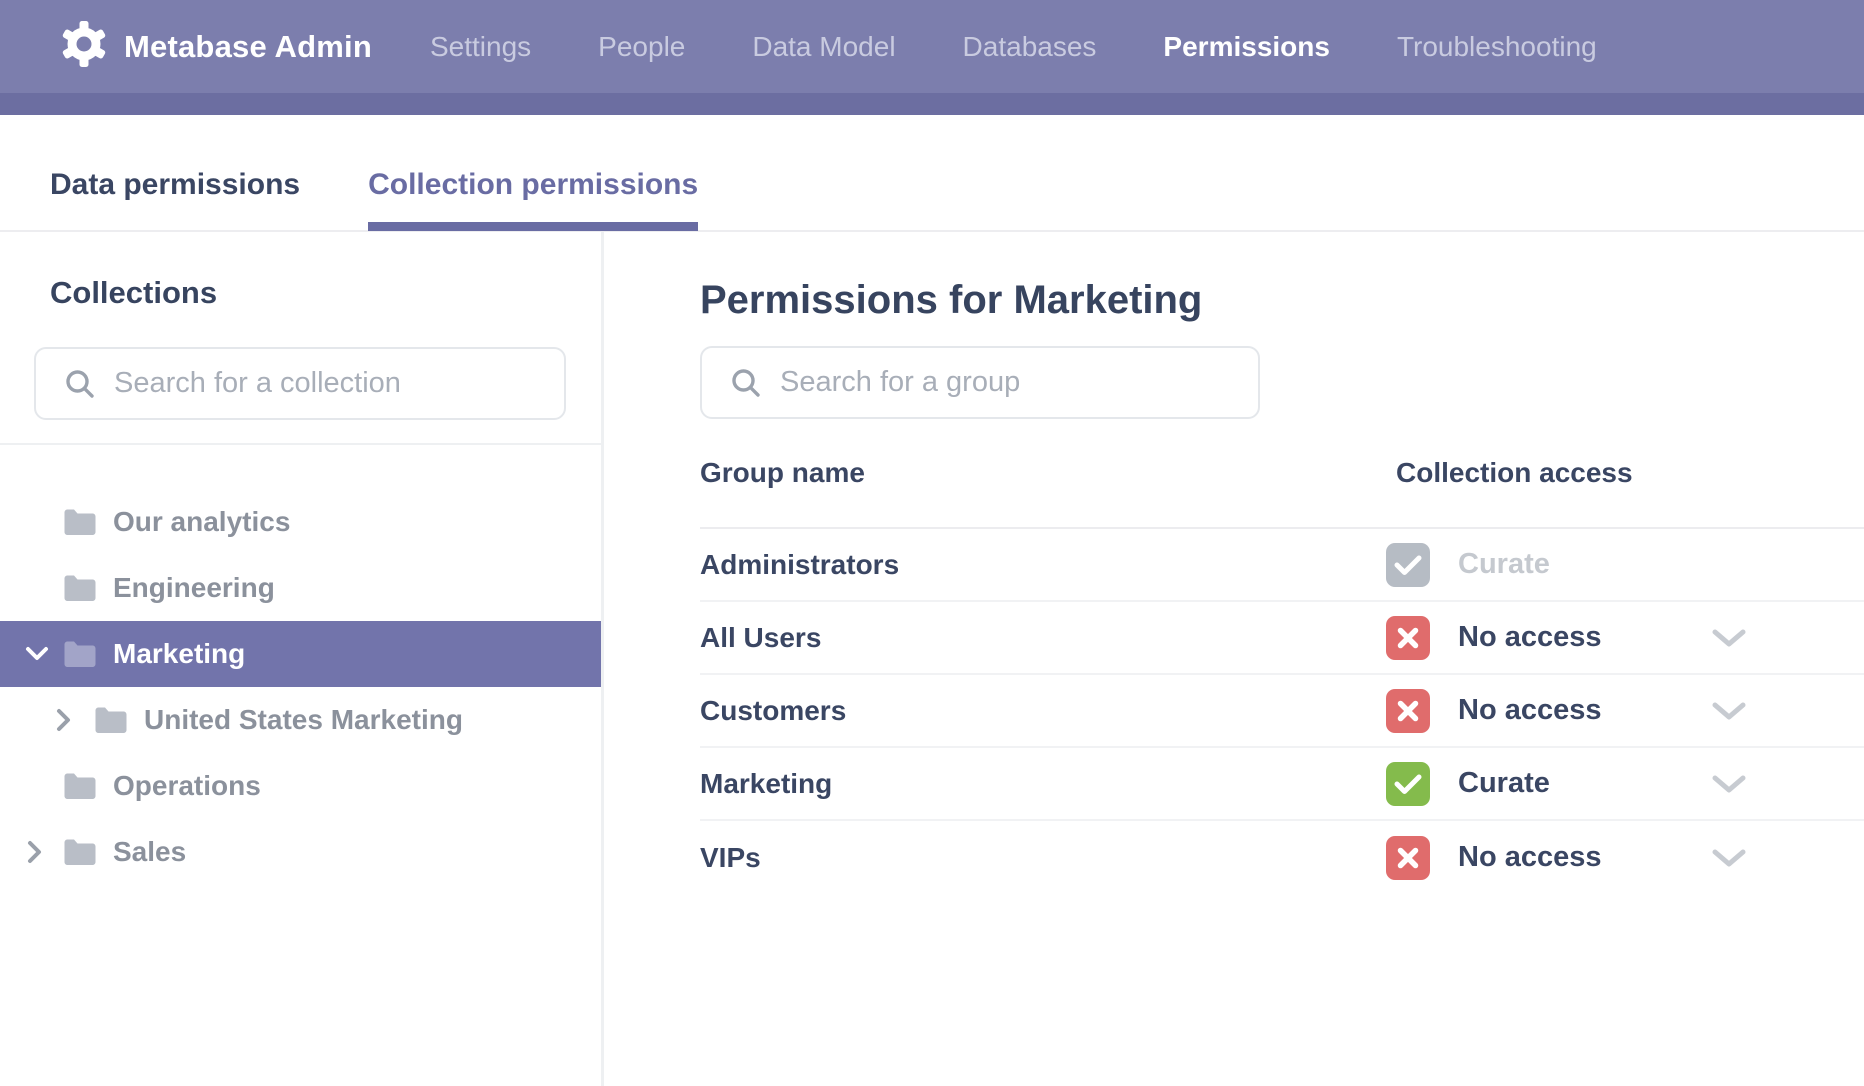  I want to click on sidebar-heading: Collections, so click(134, 292).